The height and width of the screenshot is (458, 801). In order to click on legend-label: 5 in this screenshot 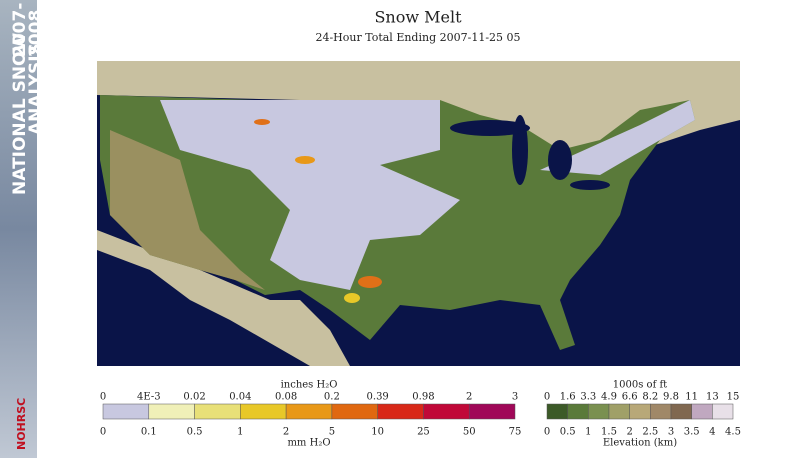, I will do `click(332, 432)`.